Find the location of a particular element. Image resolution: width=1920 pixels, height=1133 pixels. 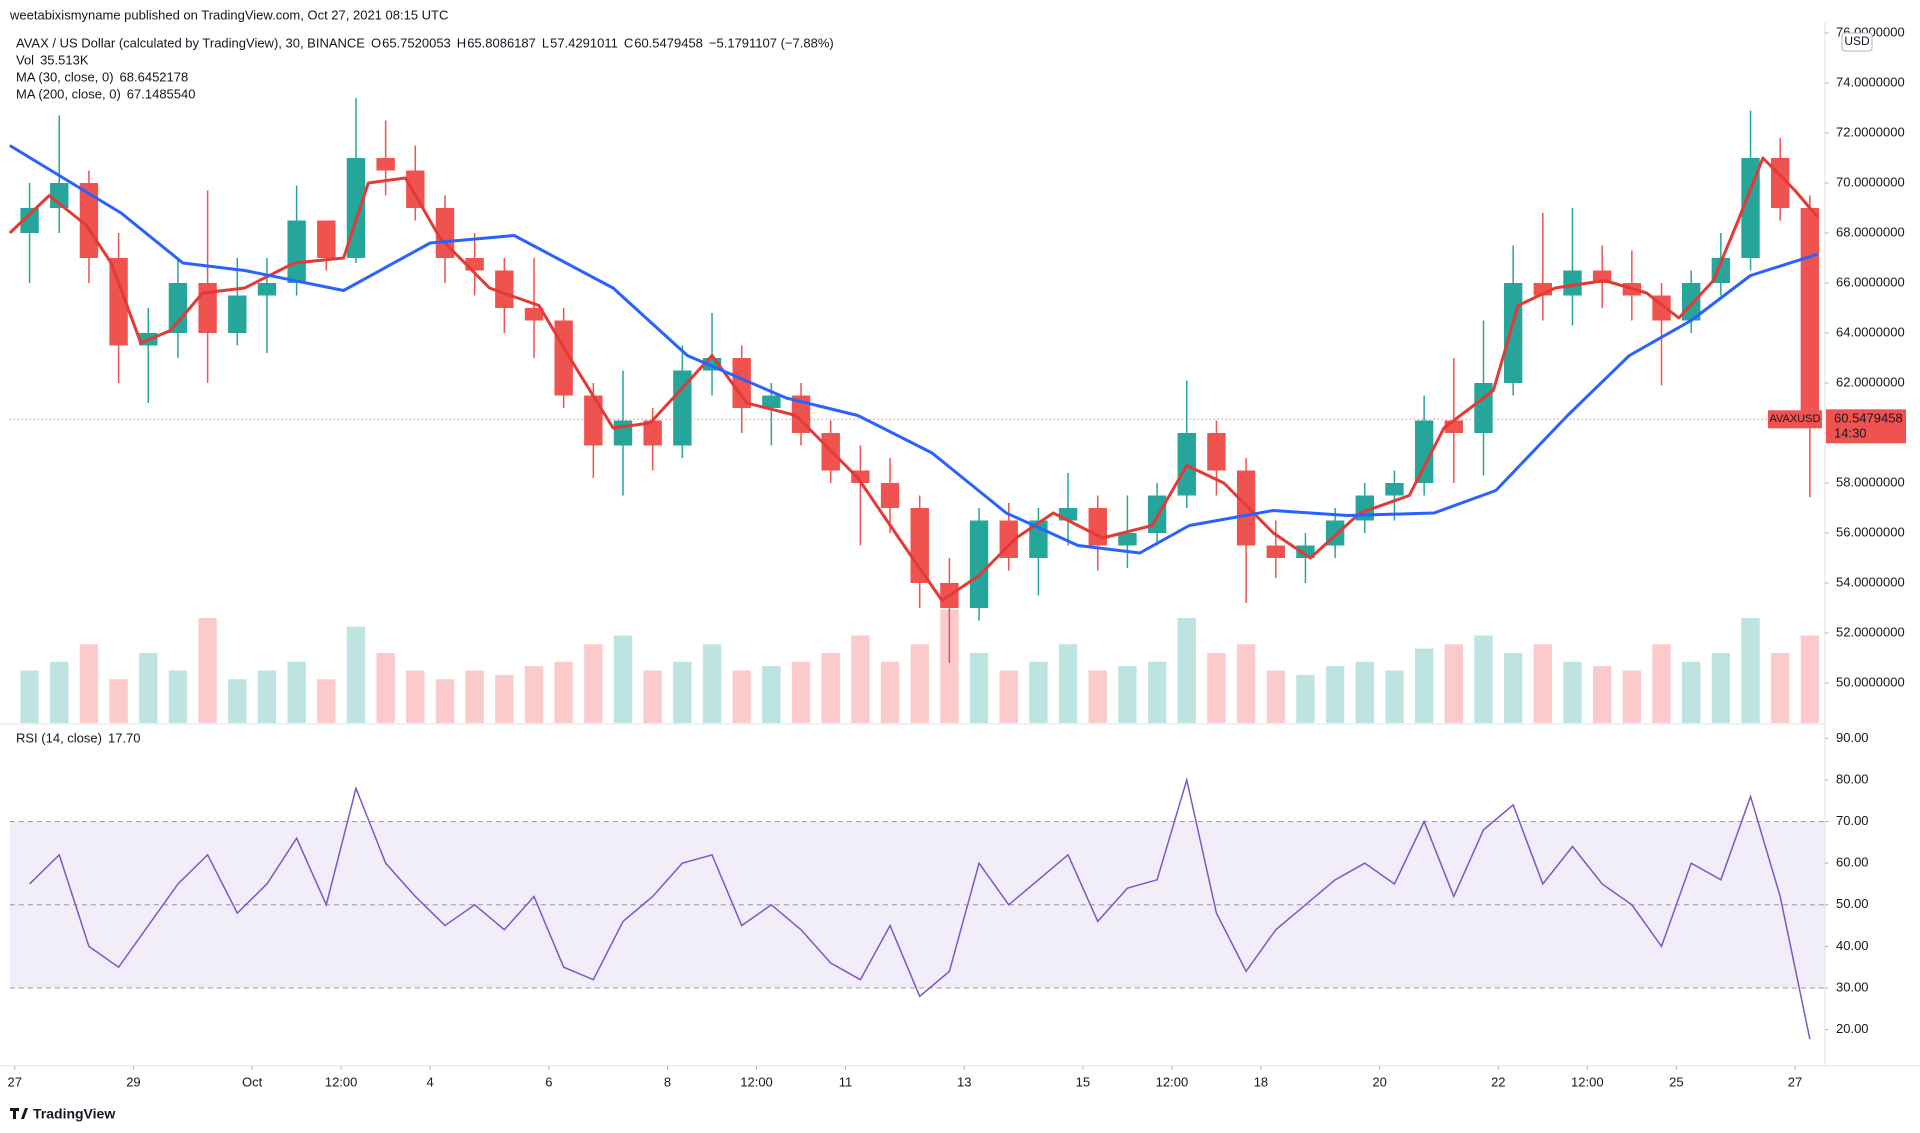

ma-legend-value: 67.1485540 is located at coordinates (161, 93).